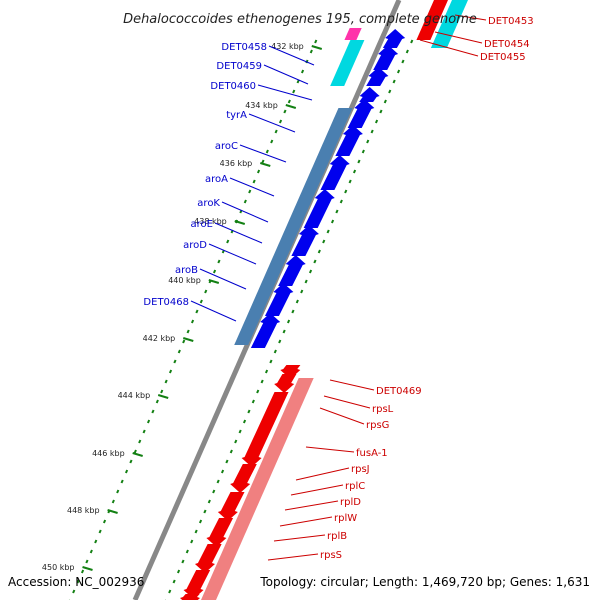 Image resolution: width=600 pixels, height=600 pixels. I want to click on kbp-tick-label: 434 kbp, so click(261, 105).